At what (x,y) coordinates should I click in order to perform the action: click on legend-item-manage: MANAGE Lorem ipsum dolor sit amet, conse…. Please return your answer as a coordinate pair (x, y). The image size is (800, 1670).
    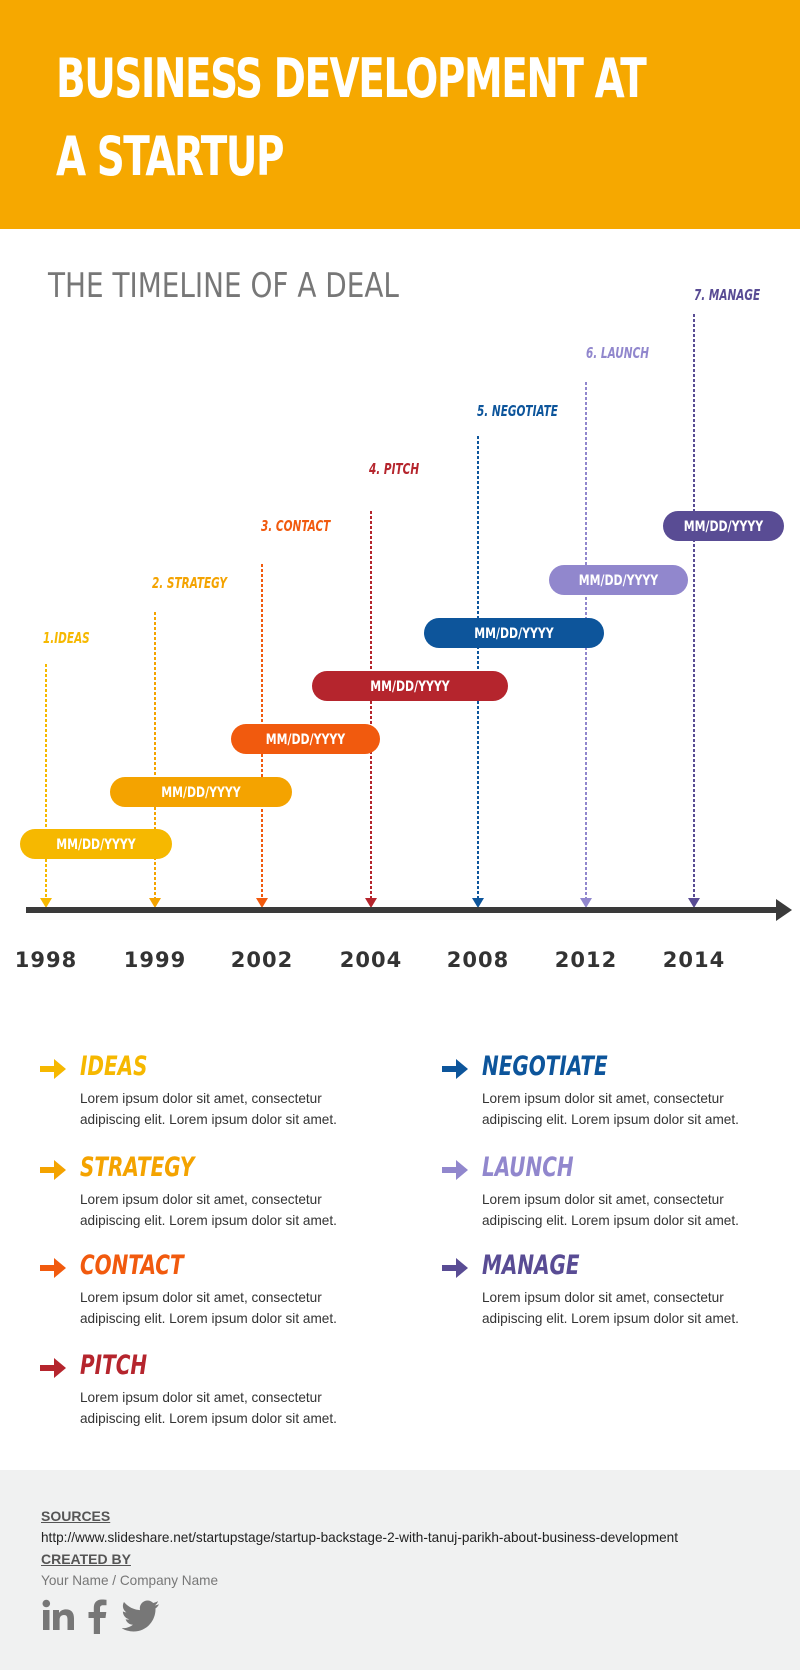
    Looking at the image, I should click on (610, 1289).